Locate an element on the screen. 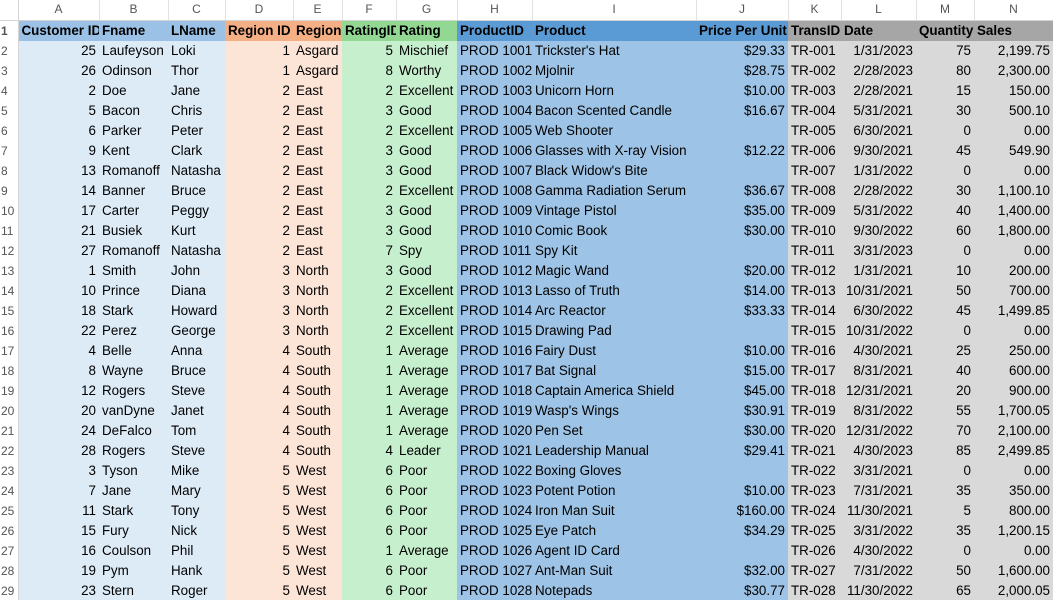 This screenshot has height=600, width=1053. row-number: 29 is located at coordinates (9, 590).